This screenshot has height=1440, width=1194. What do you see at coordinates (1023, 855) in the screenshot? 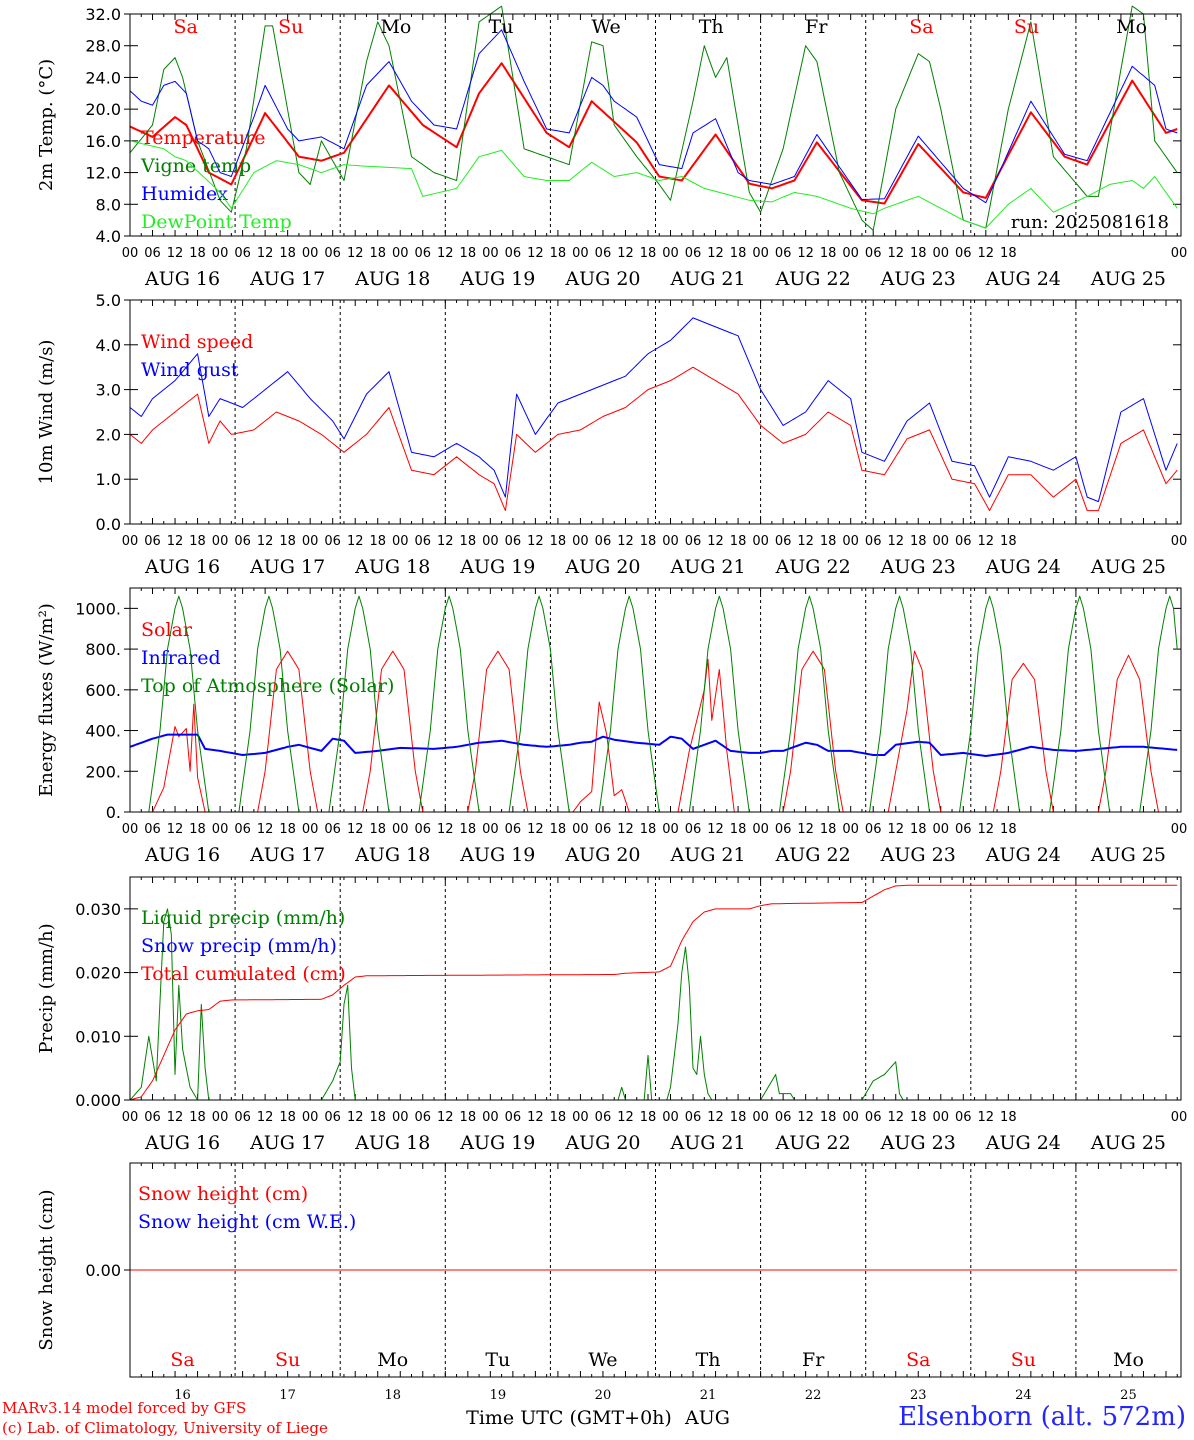
I see `day-label: AUG 24` at bounding box center [1023, 855].